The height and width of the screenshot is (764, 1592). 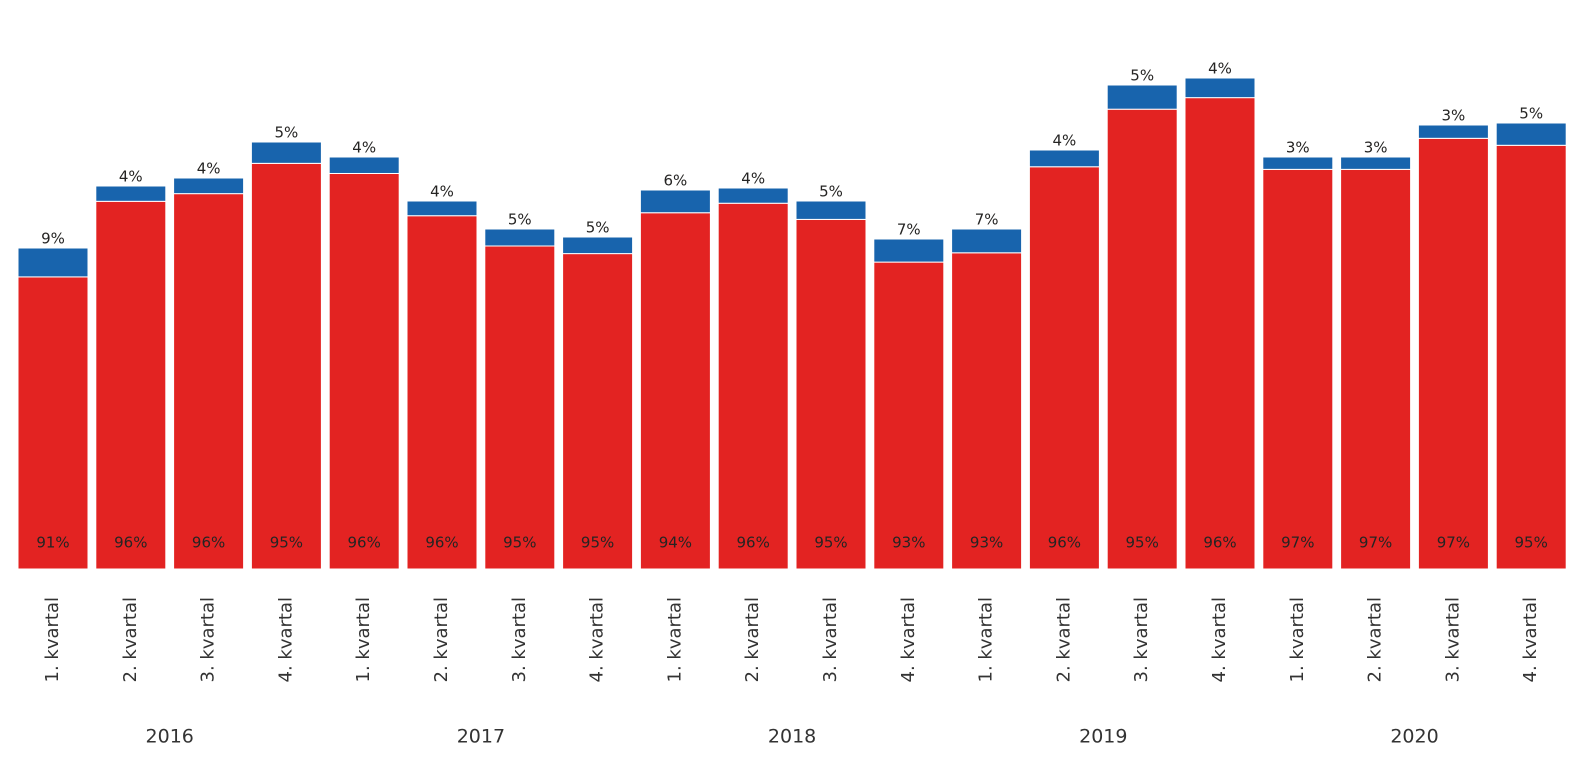 I want to click on value-label: 9%, so click(x=53, y=239).